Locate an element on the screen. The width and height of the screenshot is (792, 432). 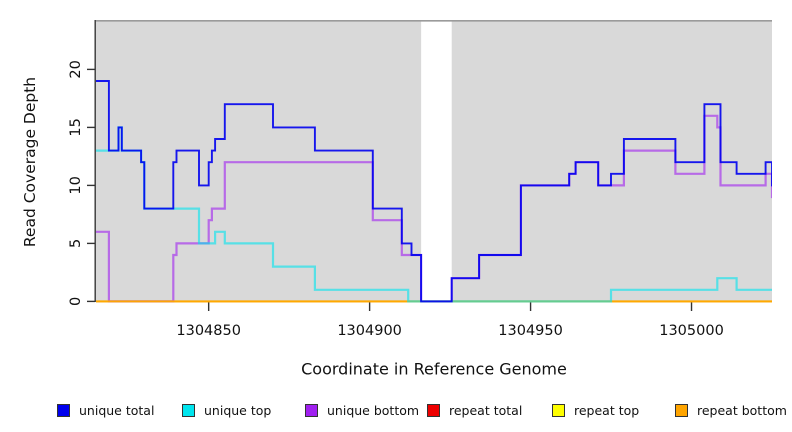
x-tick-label: 1305000 is located at coordinates (691, 331).